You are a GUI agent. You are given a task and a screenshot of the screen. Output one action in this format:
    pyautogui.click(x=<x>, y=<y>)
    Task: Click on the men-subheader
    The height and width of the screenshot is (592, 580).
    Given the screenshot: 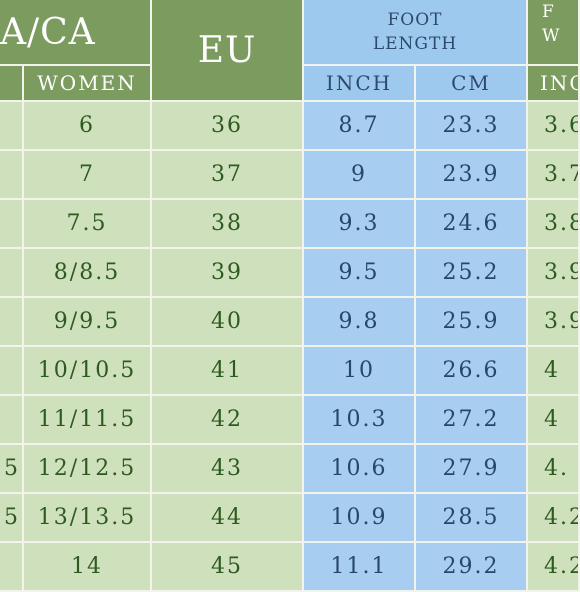 What is the action you would take?
    pyautogui.click(x=12, y=84)
    